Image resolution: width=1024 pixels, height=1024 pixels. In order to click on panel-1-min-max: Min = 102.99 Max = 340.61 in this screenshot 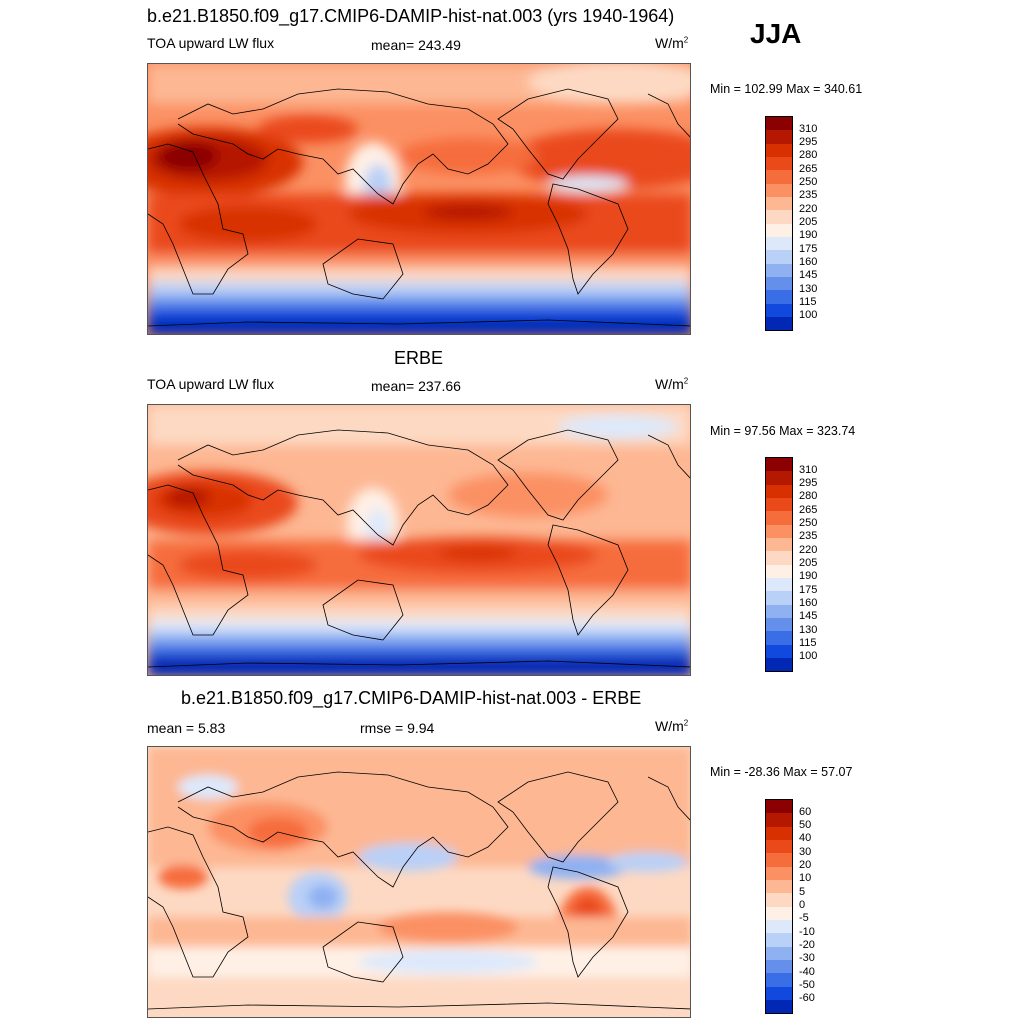, I will do `click(786, 89)`.